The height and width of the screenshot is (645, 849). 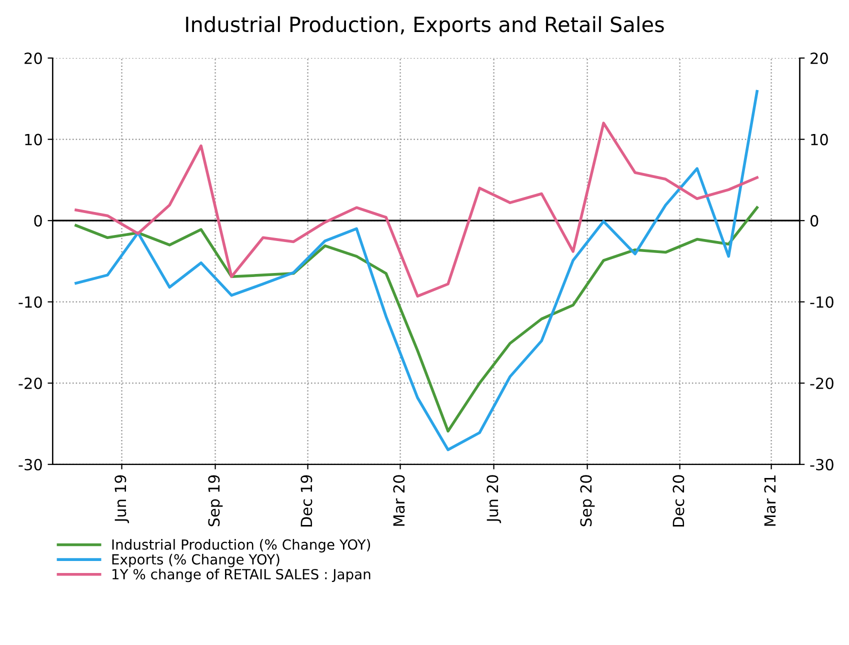 What do you see at coordinates (425, 26) in the screenshot?
I see `chart-title: Industrial Production, Exports and Retail Sales` at bounding box center [425, 26].